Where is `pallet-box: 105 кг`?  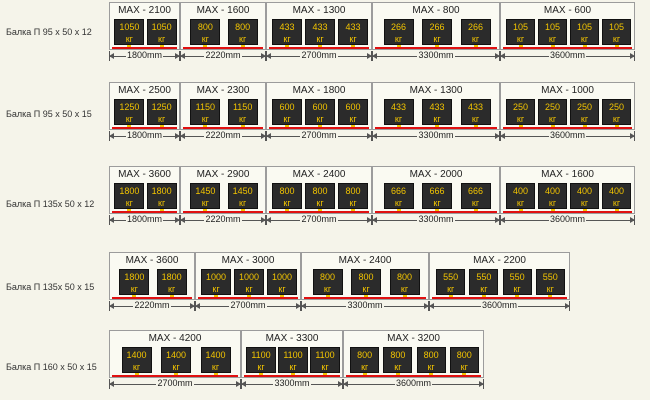
pallet-box: 105 кг is located at coordinates (520, 32).